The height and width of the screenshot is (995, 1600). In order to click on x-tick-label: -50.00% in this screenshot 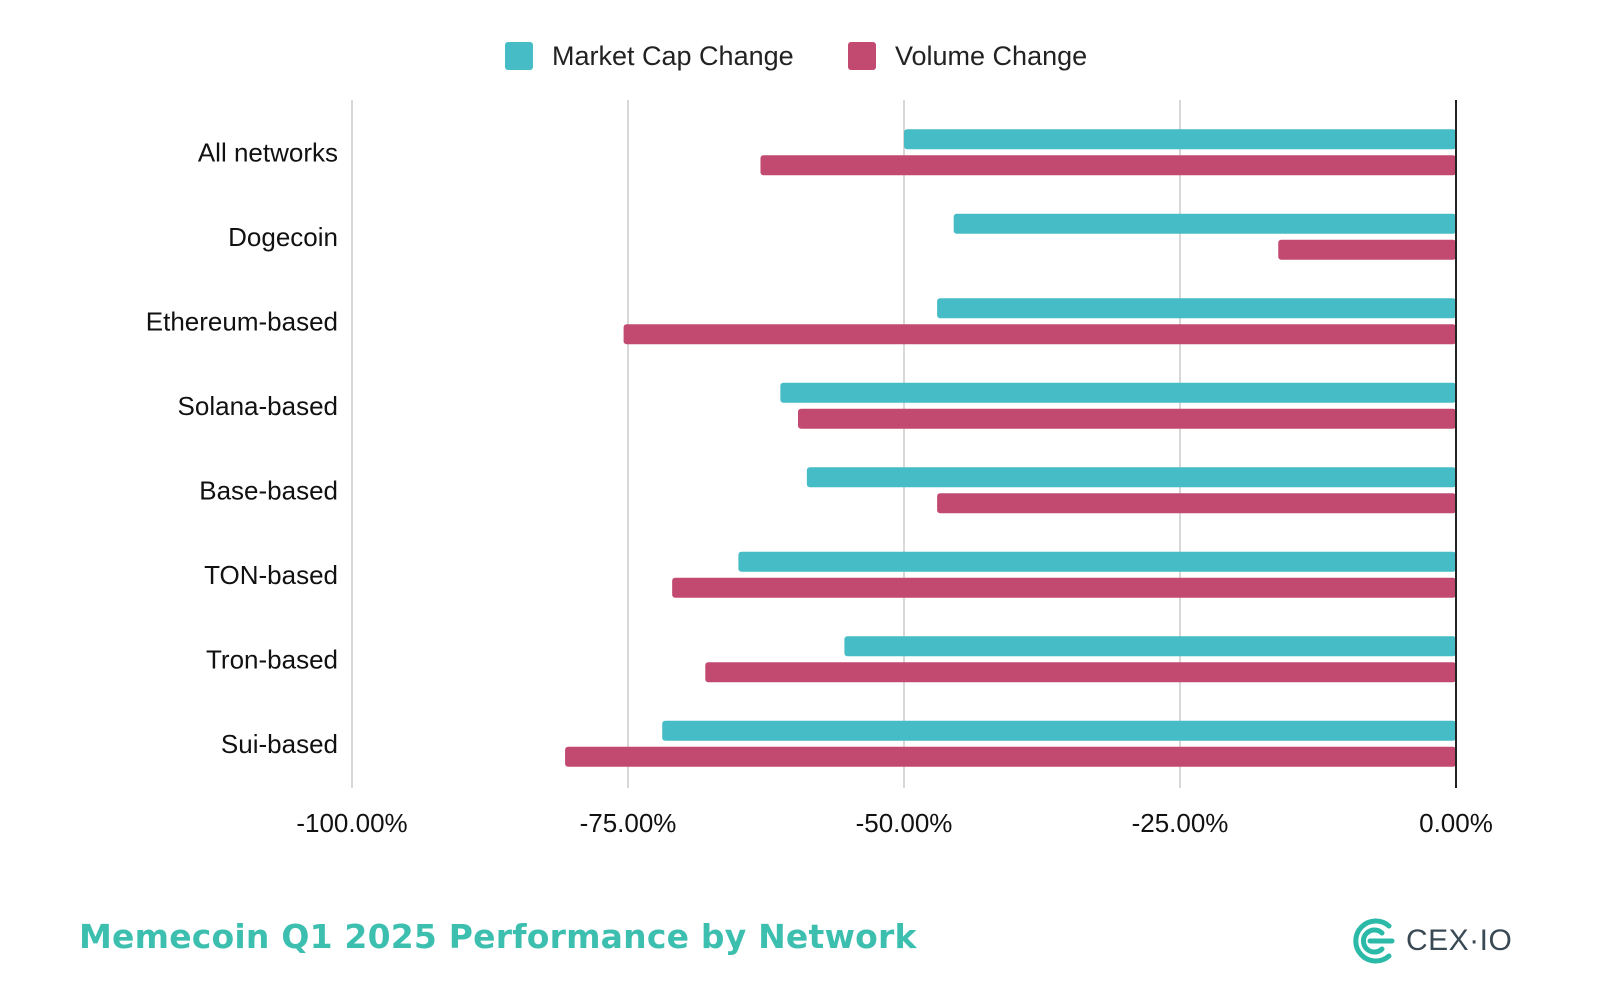, I will do `click(904, 823)`.